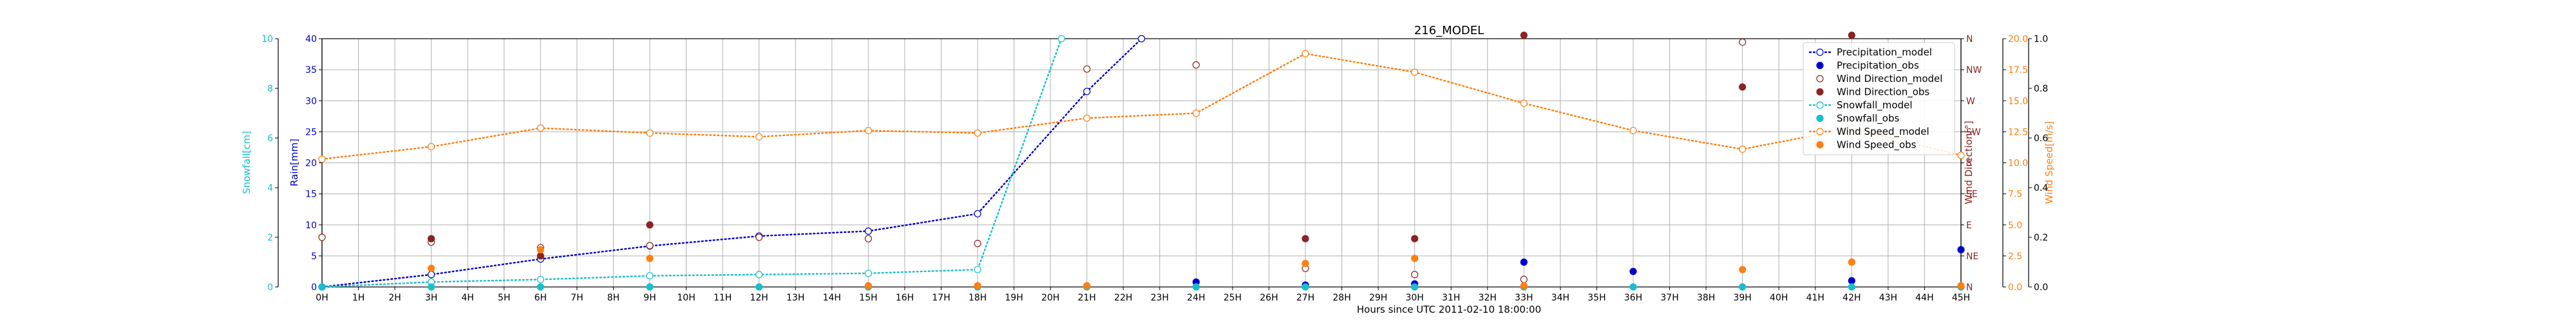 The width and height of the screenshot is (2576, 325). I want to click on wind-direction-axis-label: Wind Direction[°], so click(1969, 162).